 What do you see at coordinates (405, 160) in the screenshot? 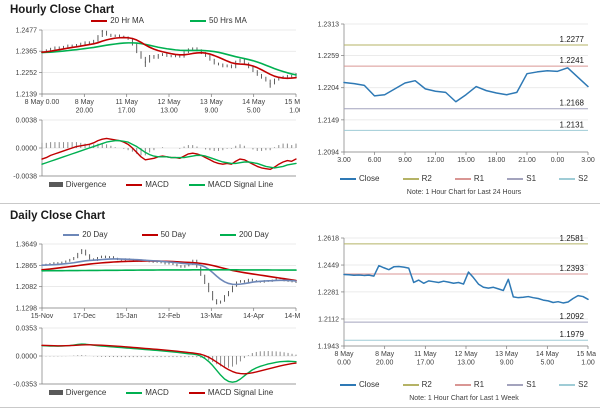
I see `svg-text: 9.00` at bounding box center [405, 160].